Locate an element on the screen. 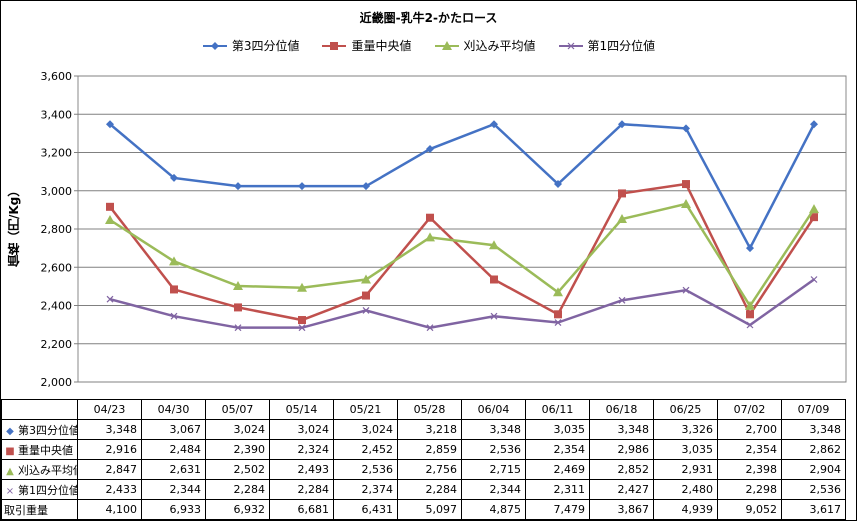 This screenshot has width=857, height=521. legend-item-2: 重量中央値 is located at coordinates (366, 45).